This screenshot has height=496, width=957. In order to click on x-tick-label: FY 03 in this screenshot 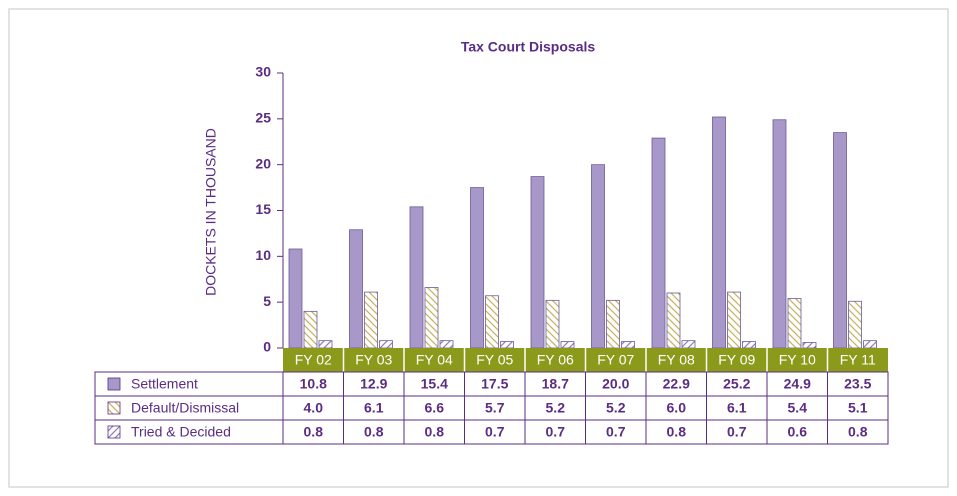, I will do `click(373, 360)`.